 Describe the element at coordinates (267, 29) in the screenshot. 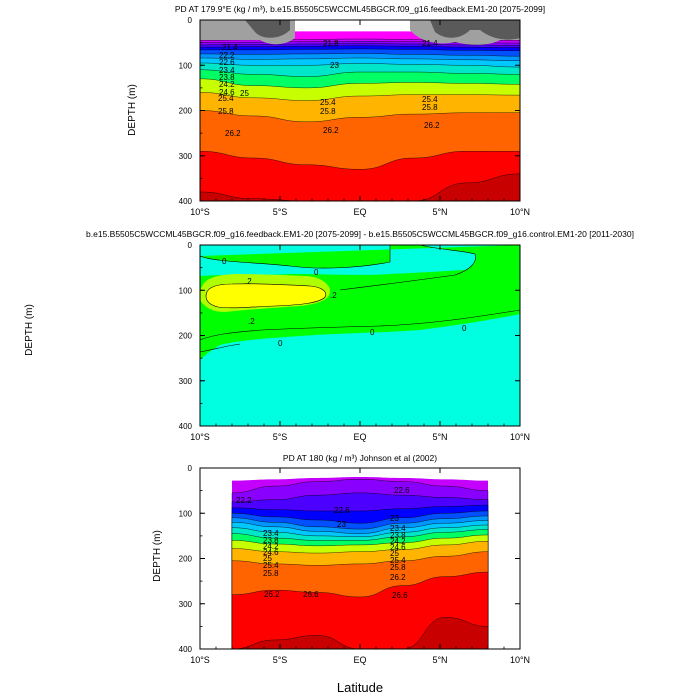

I see `masked-region-left-dark` at that location.